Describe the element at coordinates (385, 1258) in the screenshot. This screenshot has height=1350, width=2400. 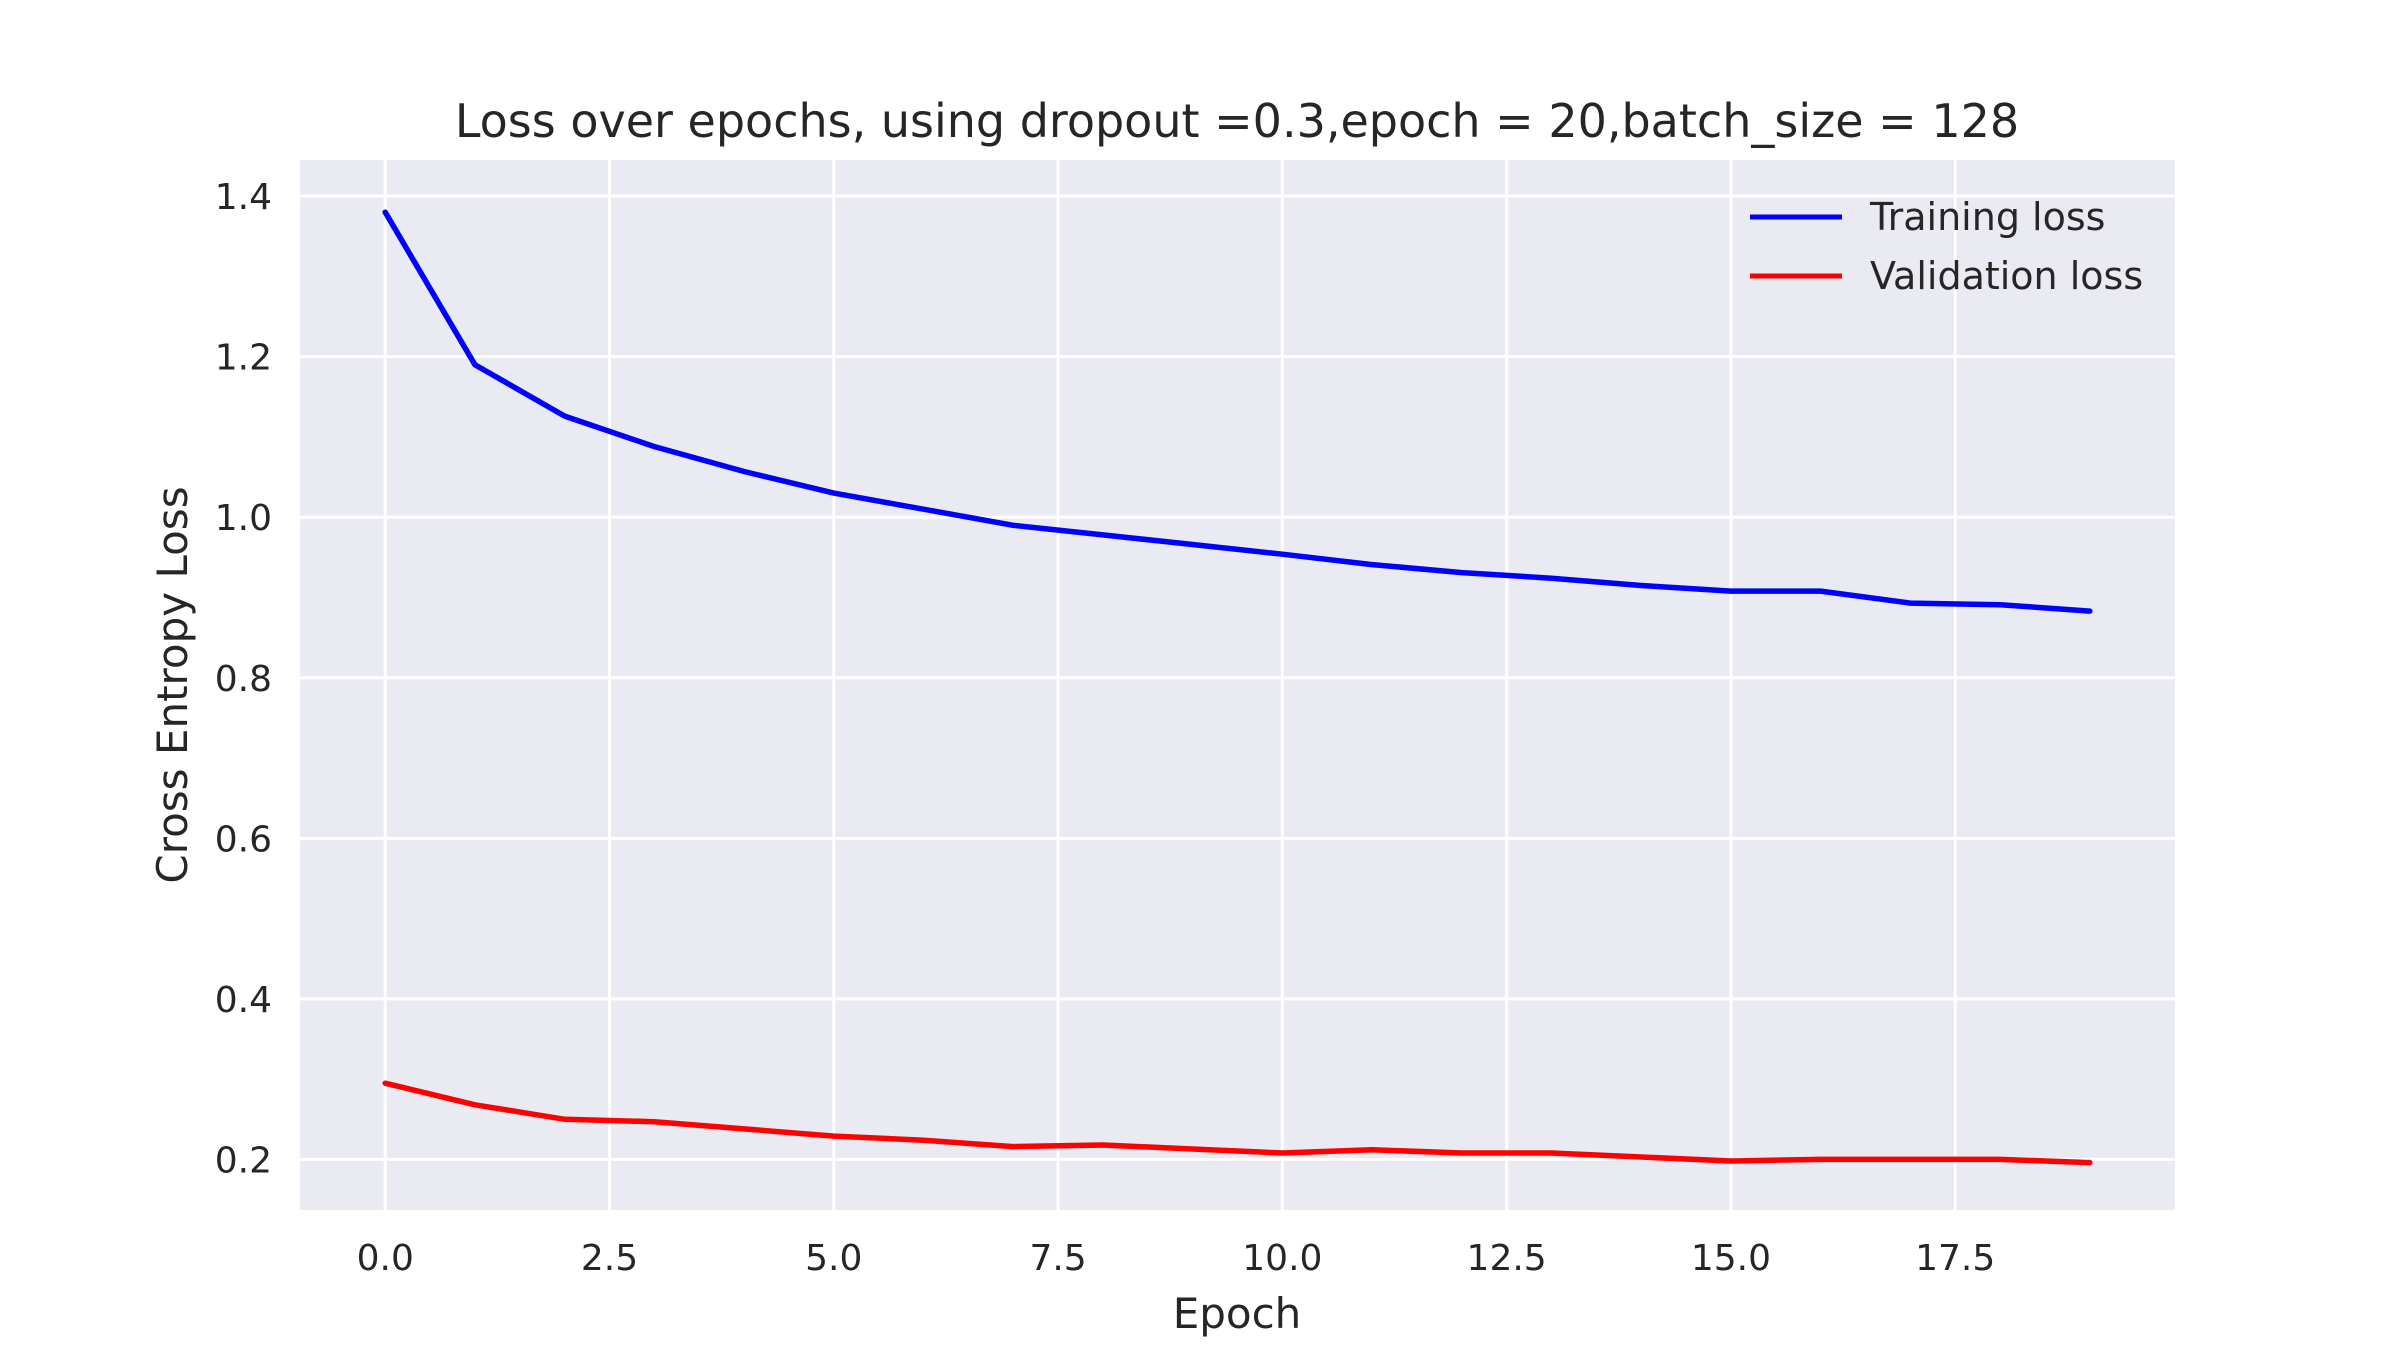
I see `x-tick-label: 0.0` at that location.